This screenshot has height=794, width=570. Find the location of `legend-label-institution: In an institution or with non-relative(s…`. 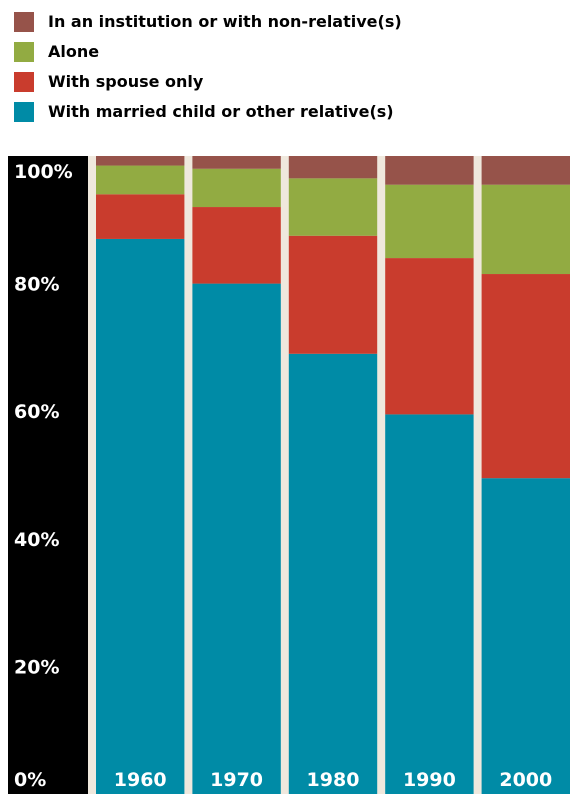

legend-label-institution: In an institution or with non-relative(s… is located at coordinates (225, 21).